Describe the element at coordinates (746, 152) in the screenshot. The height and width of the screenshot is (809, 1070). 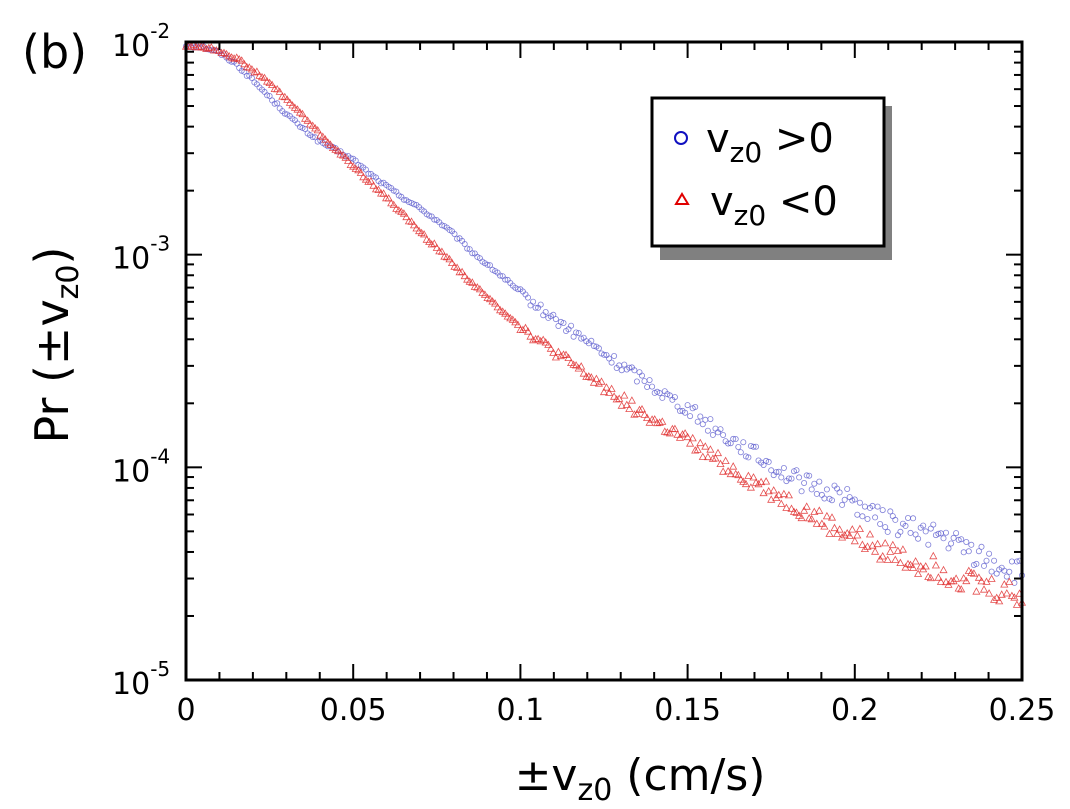
I see `legend-label-positive-sub: z0` at that location.